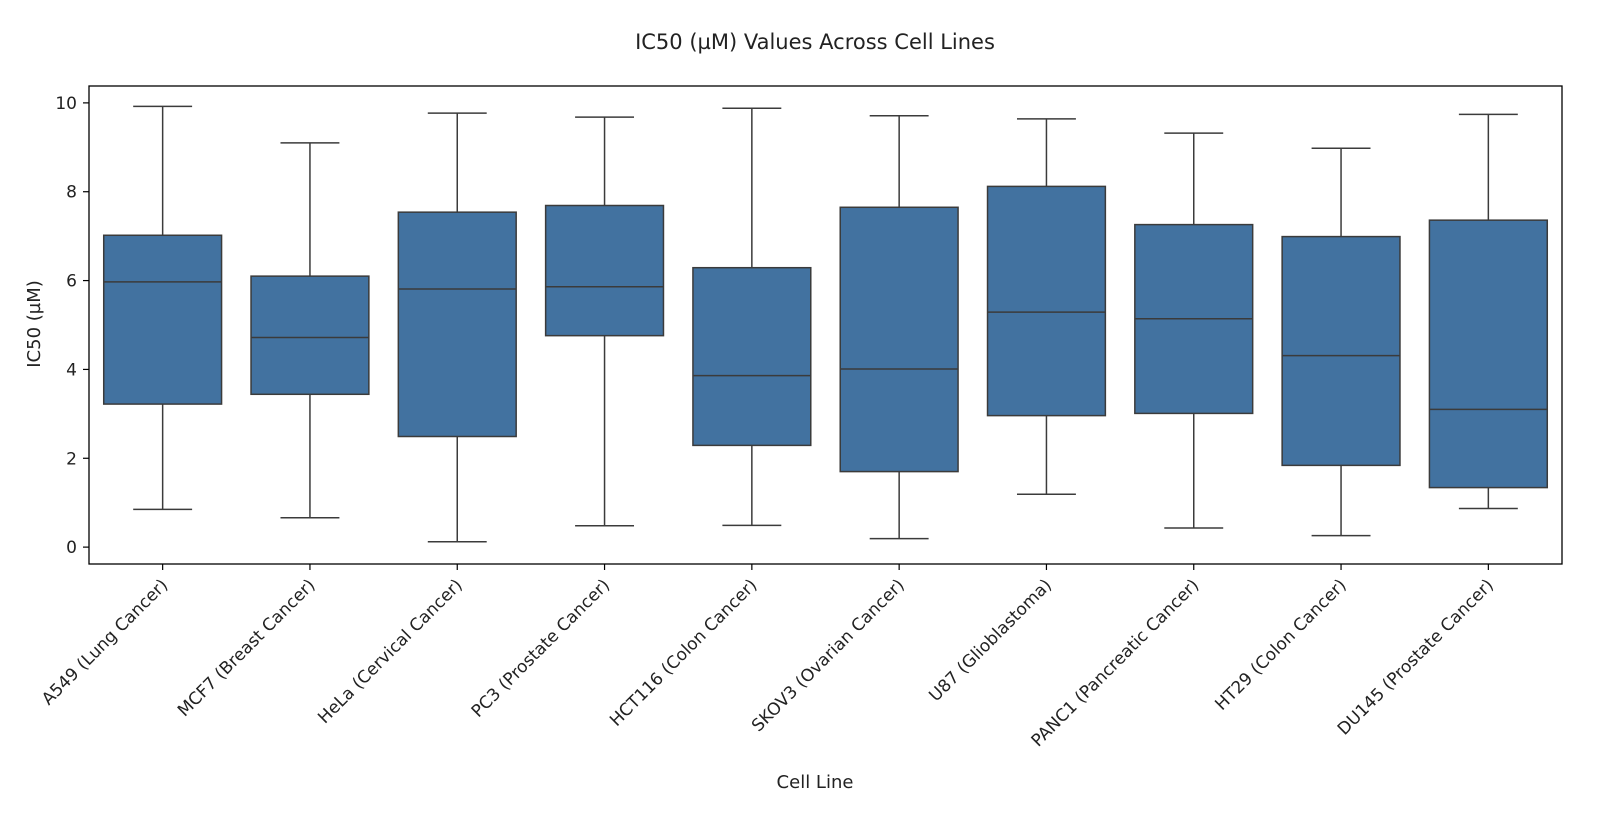 The image size is (1600, 813). What do you see at coordinates (72, 326) in the screenshot?
I see `y-axis: 0 2 4 6 8 10` at bounding box center [72, 326].